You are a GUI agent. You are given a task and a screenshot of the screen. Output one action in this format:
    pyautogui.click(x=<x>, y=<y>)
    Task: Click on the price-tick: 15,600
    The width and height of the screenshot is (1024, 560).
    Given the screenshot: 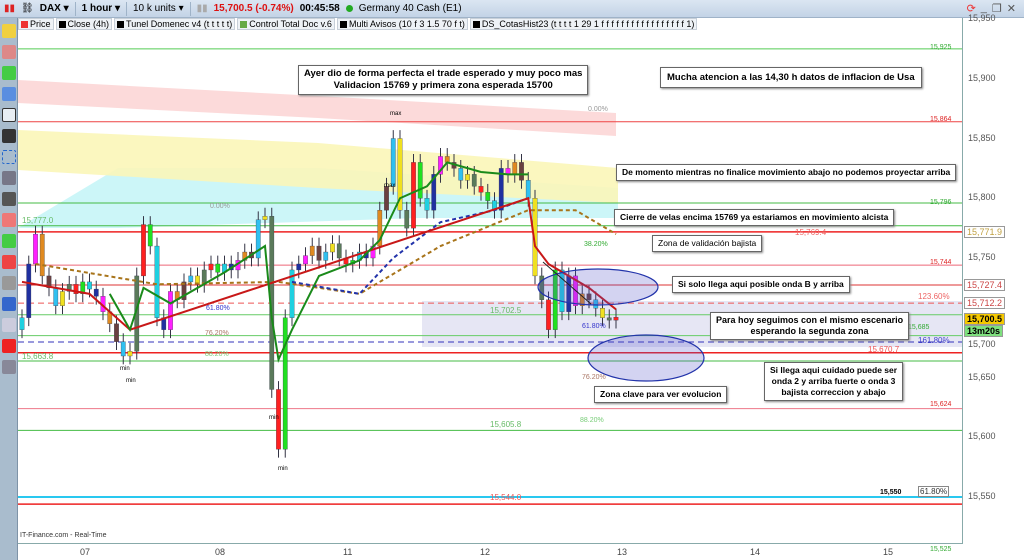 What is the action you would take?
    pyautogui.click(x=982, y=436)
    